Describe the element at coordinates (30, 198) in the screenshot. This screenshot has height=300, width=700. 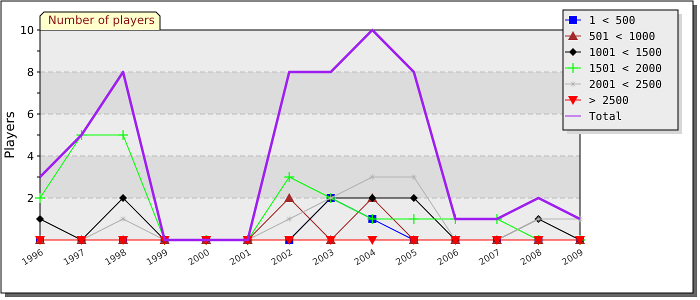
I see `y-tick-label: 2` at that location.